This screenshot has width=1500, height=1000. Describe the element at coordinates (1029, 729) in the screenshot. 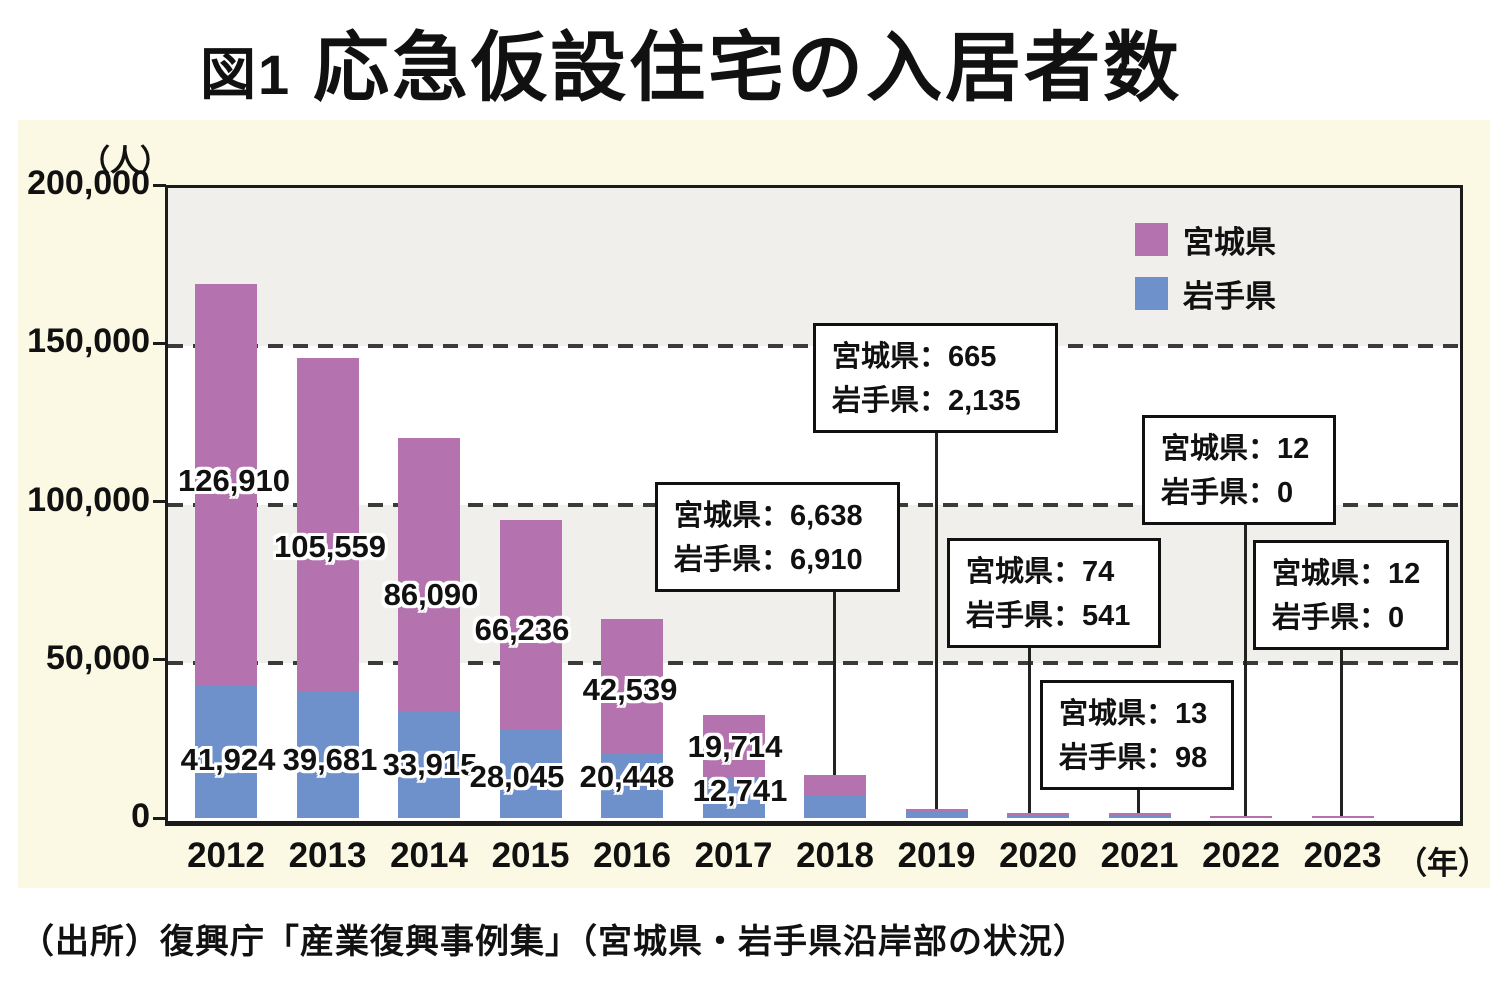

I see `callout-connector-2020` at that location.